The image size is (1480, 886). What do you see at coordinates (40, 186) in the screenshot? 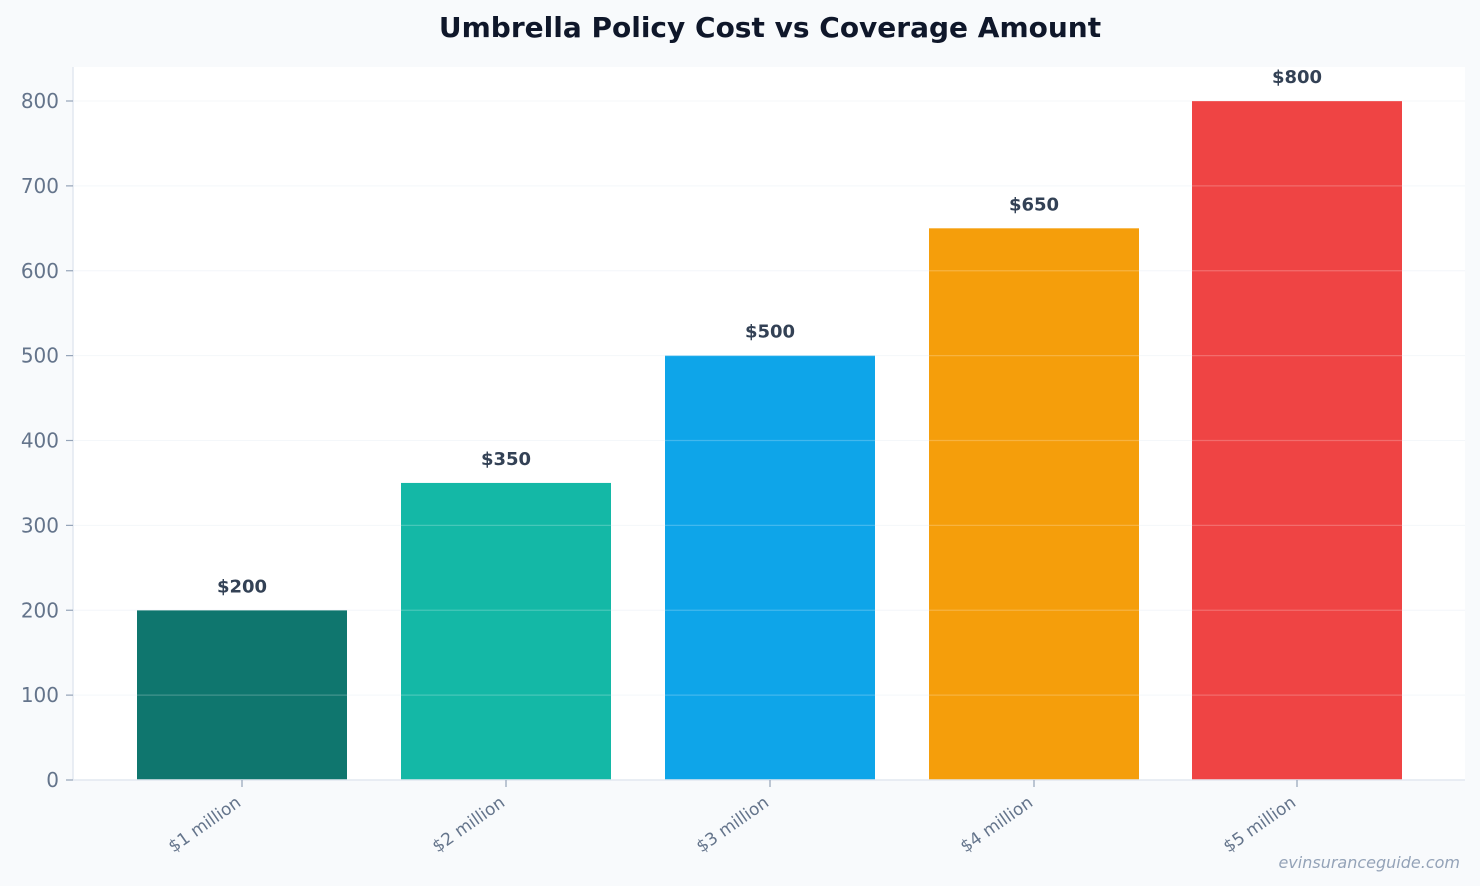
I see `y-tick-label-7: 700` at bounding box center [40, 186].